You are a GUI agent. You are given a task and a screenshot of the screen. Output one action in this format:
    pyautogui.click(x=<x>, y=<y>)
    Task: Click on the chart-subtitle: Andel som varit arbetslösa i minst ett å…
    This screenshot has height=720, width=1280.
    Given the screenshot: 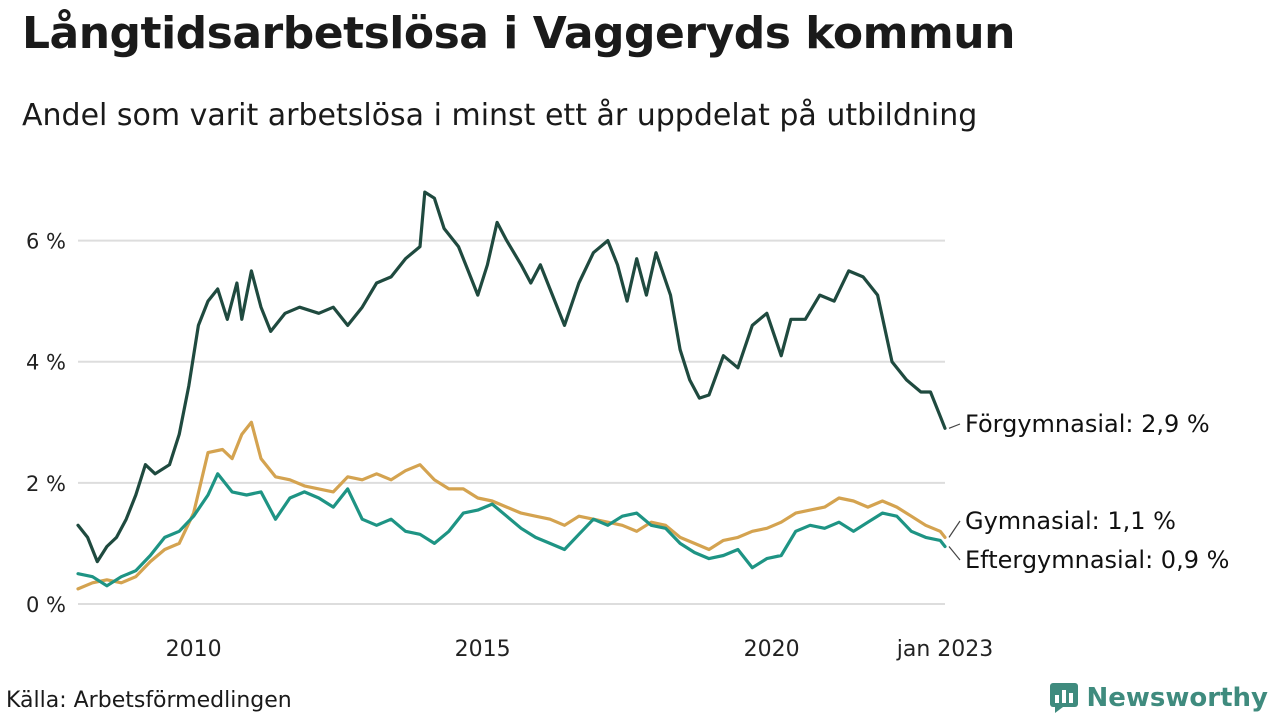 What is the action you would take?
    pyautogui.click(x=500, y=115)
    